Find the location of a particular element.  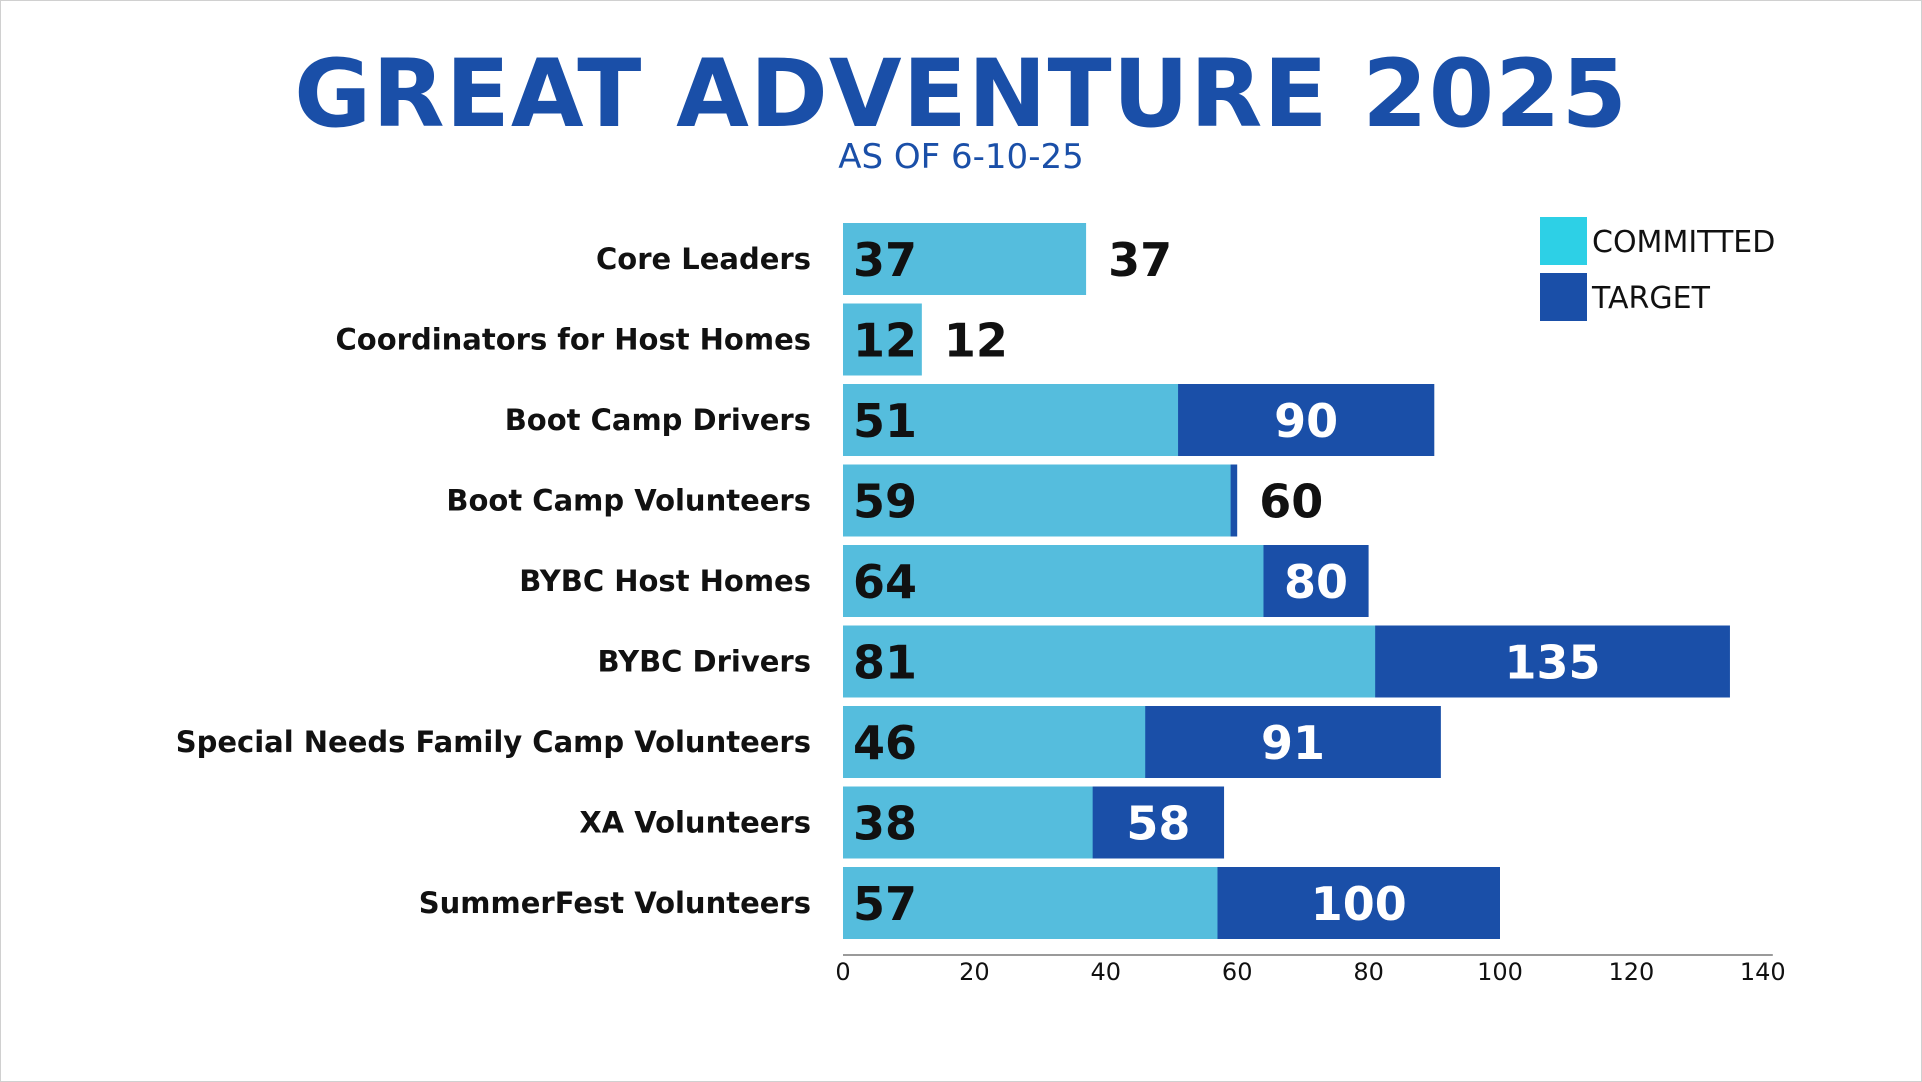

target-value-label: 12 is located at coordinates (976, 341).